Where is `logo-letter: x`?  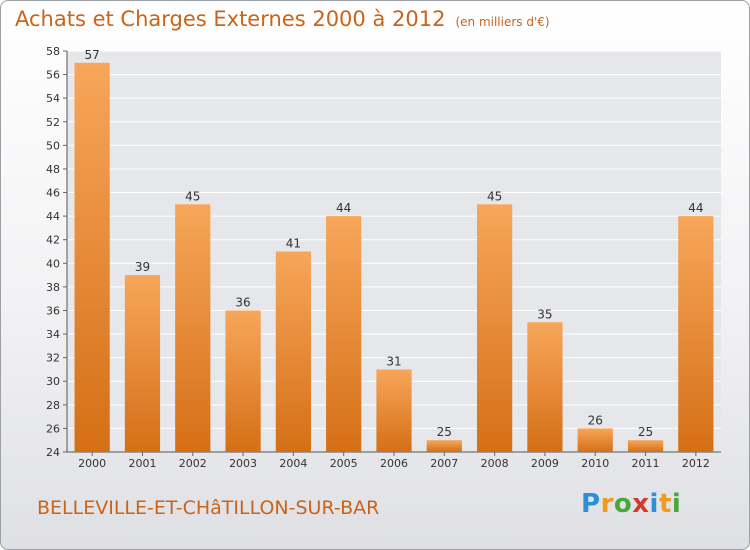 logo-letter: x is located at coordinates (641, 504).